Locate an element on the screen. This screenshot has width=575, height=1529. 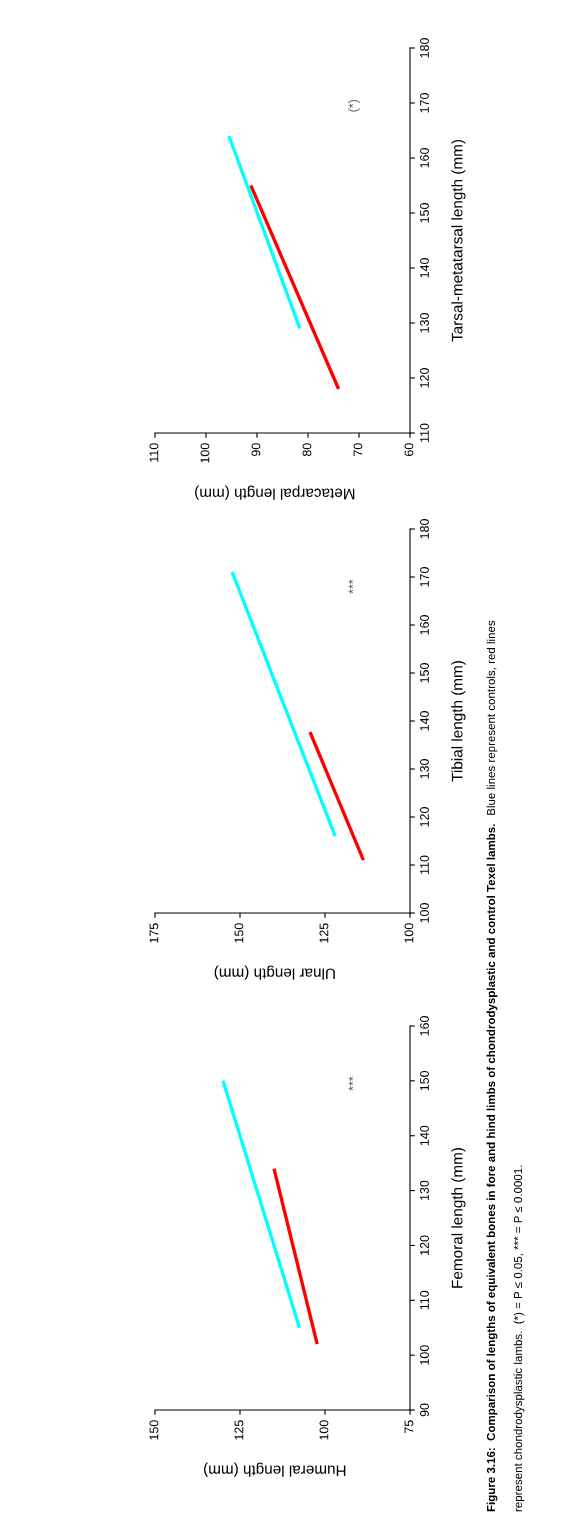
x-tick-label: 90 is located at coordinates (256, 450).